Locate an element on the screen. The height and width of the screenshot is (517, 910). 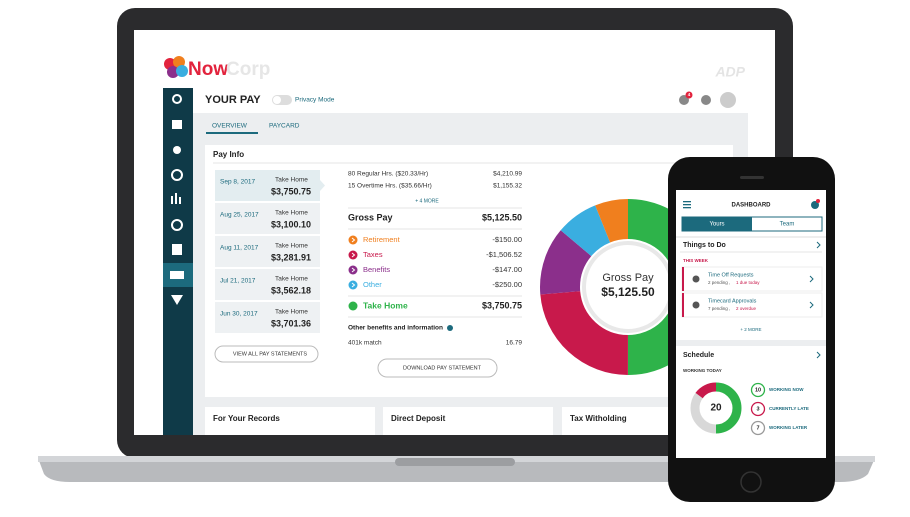
legend-count: 7 is located at coordinates (757, 428).